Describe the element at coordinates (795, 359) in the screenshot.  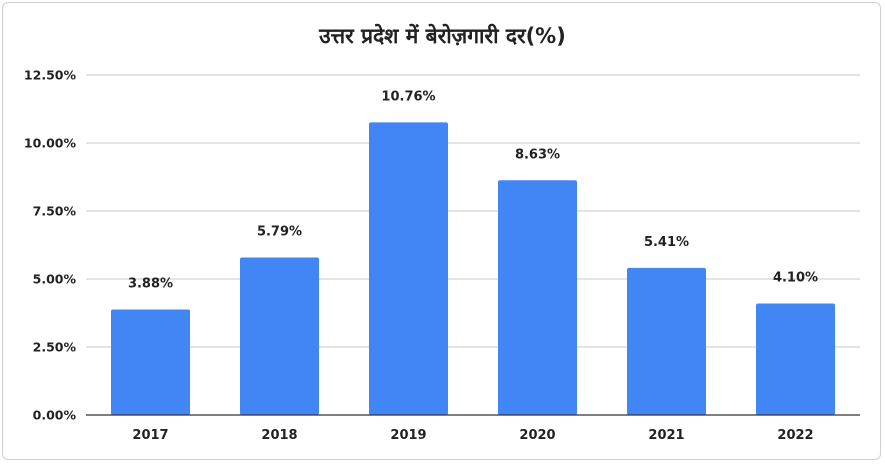
I see `bar-2022` at that location.